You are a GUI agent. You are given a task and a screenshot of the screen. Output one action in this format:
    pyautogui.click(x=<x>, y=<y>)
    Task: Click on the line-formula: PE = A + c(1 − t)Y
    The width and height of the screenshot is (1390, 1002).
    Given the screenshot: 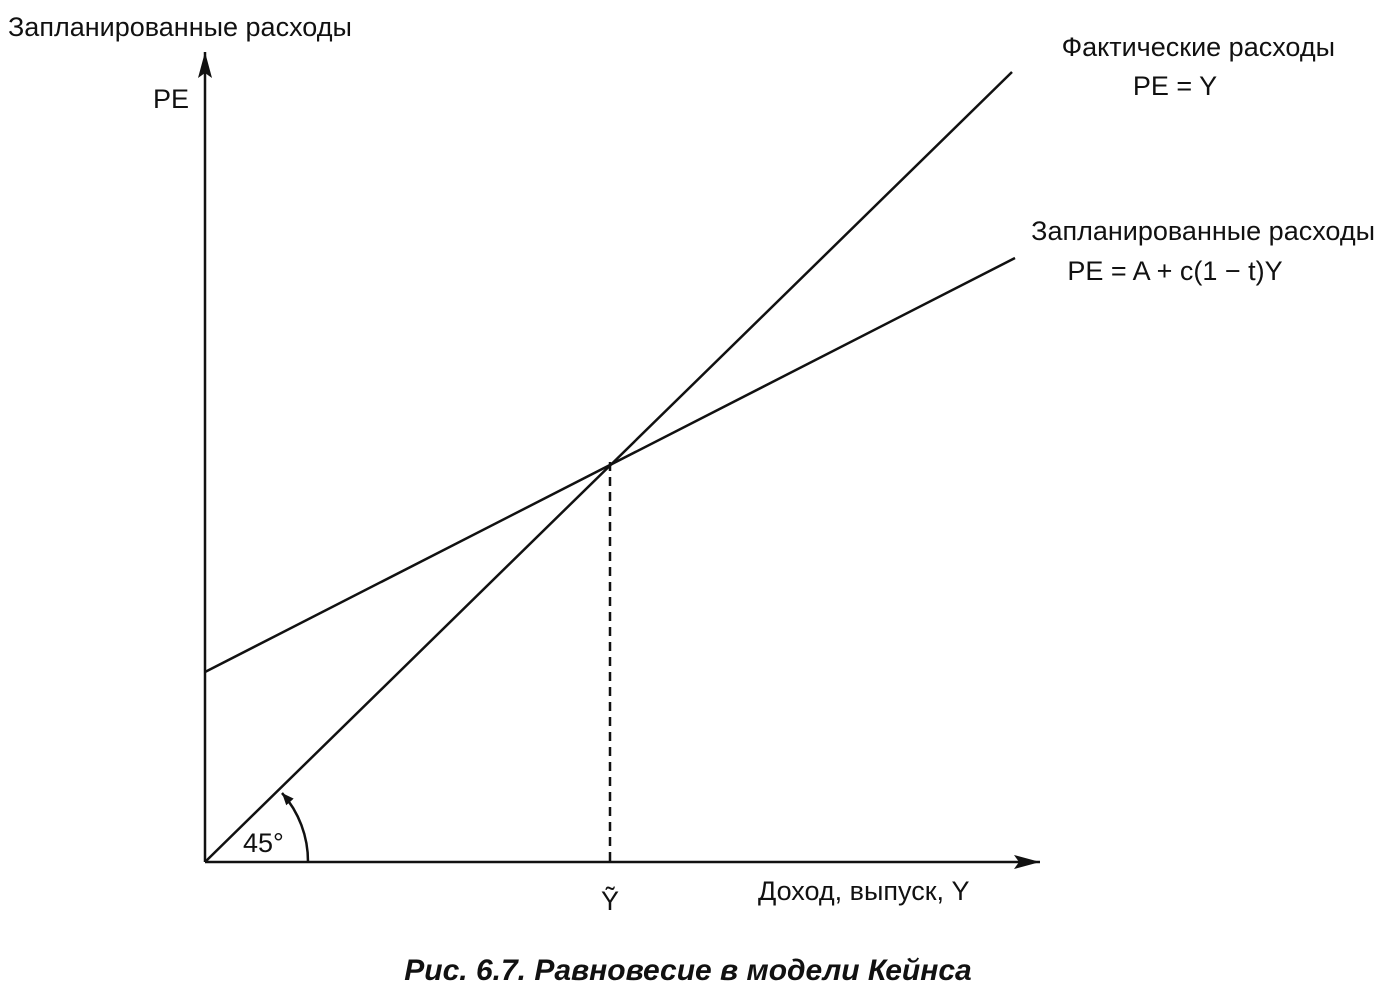 What is the action you would take?
    pyautogui.click(x=1174, y=271)
    